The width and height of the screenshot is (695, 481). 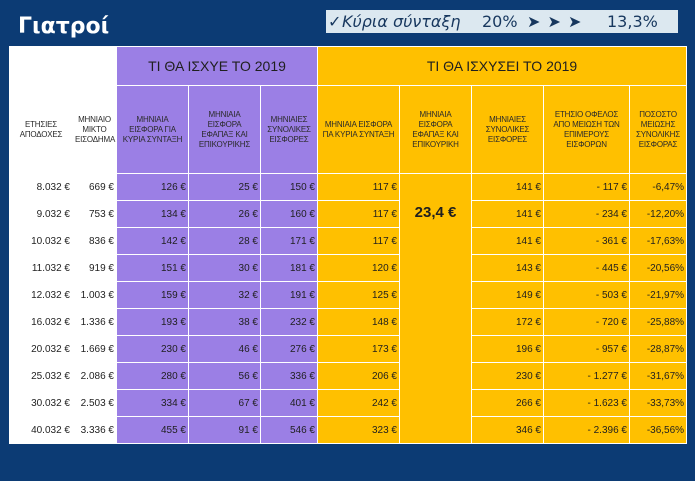 I want to click on annual-benefit-cell: - 1.277 €, so click(x=586, y=376).